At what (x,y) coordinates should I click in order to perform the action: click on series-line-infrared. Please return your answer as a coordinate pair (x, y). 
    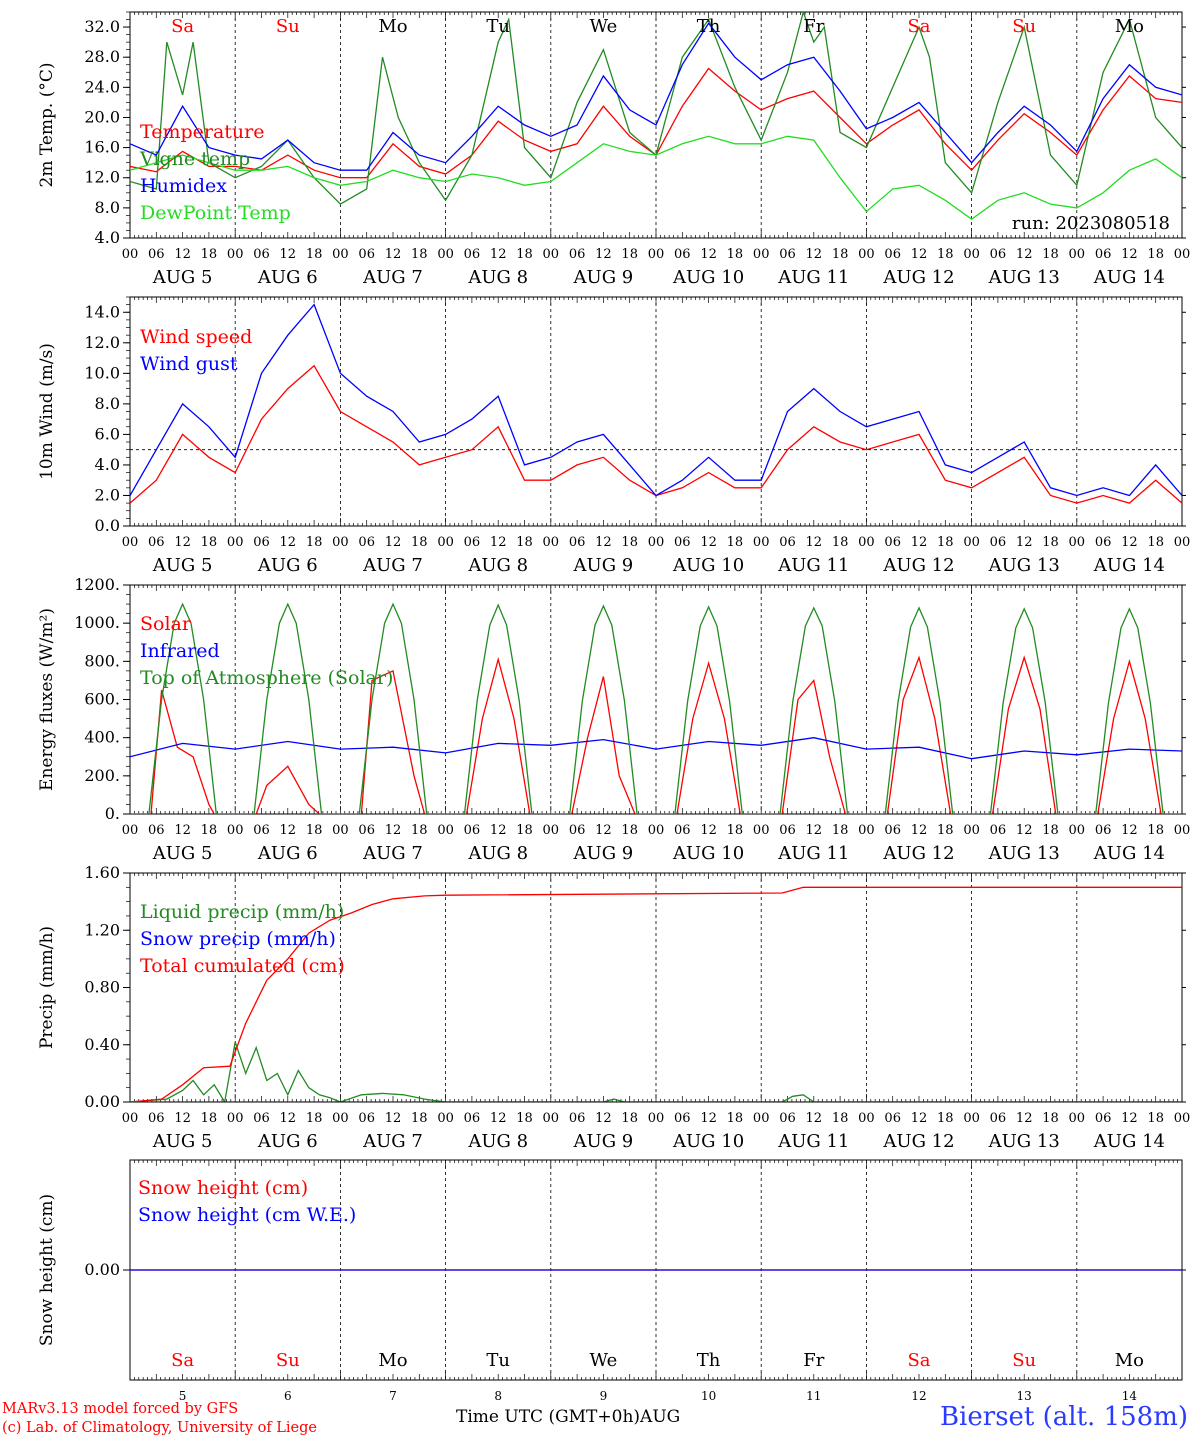
    Looking at the image, I should click on (656, 748).